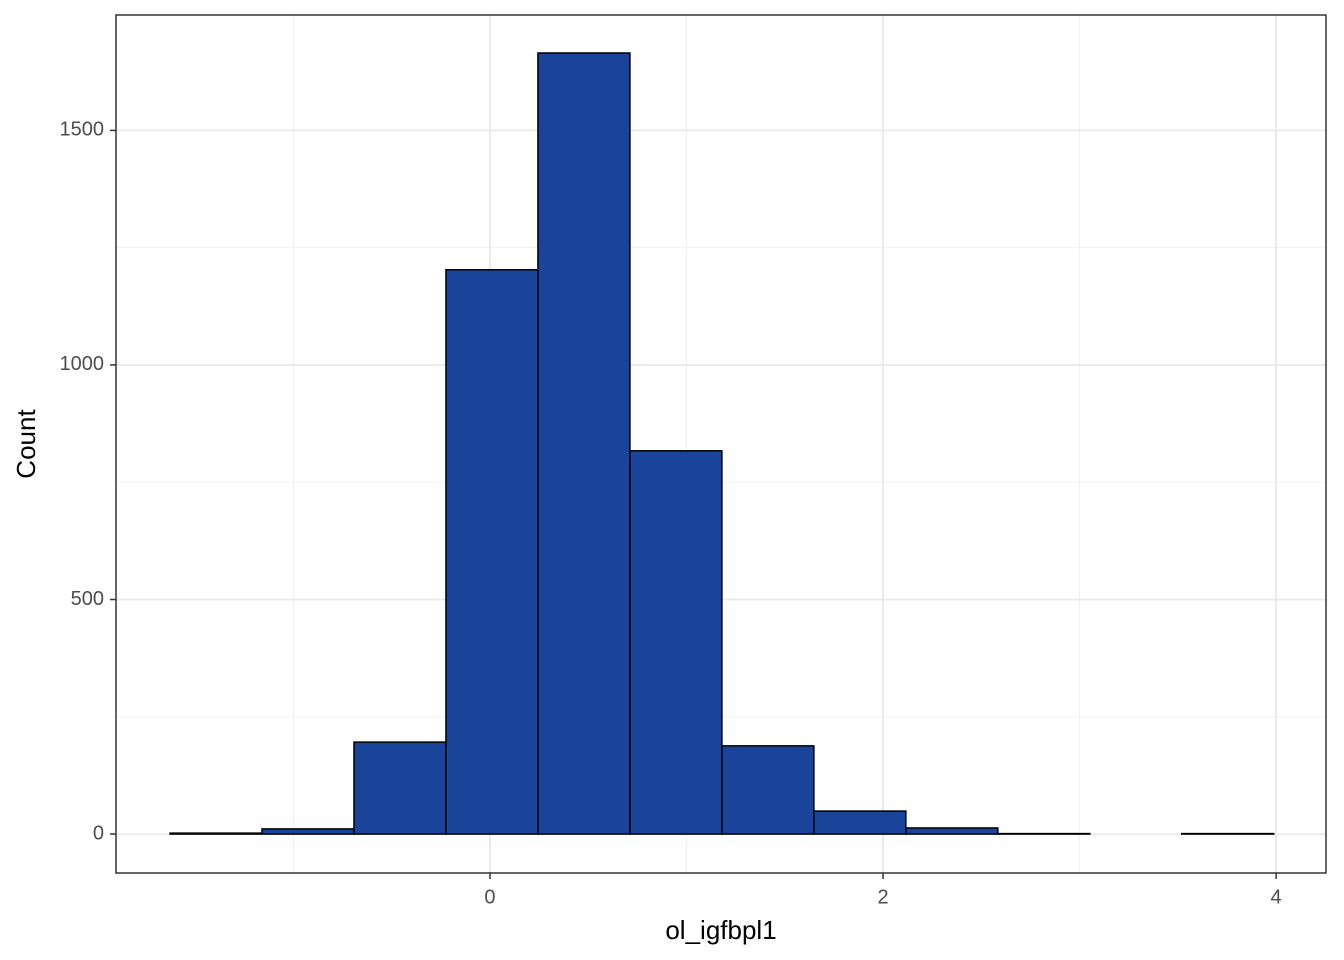 This screenshot has height=960, width=1344. What do you see at coordinates (82, 130) in the screenshot?
I see `y-tick-label: 1500` at bounding box center [82, 130].